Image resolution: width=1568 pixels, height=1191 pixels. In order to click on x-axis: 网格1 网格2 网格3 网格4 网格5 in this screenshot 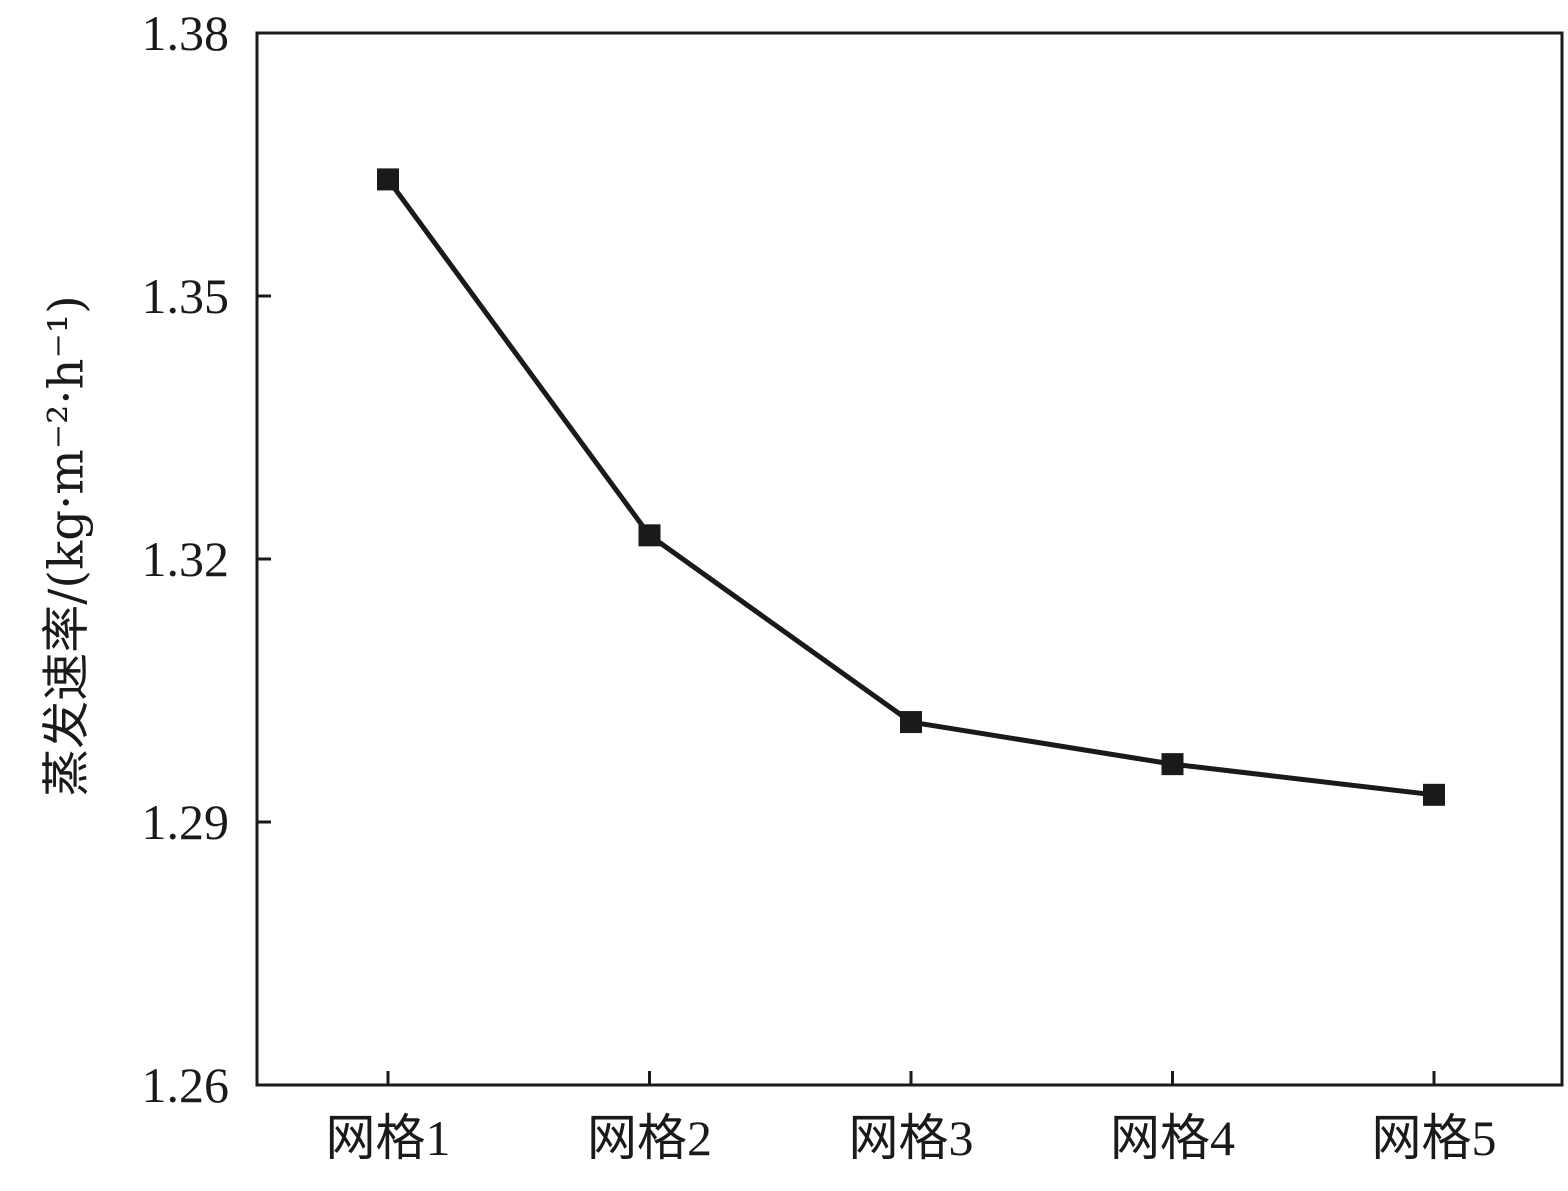, I will do `click(911, 1118)`.